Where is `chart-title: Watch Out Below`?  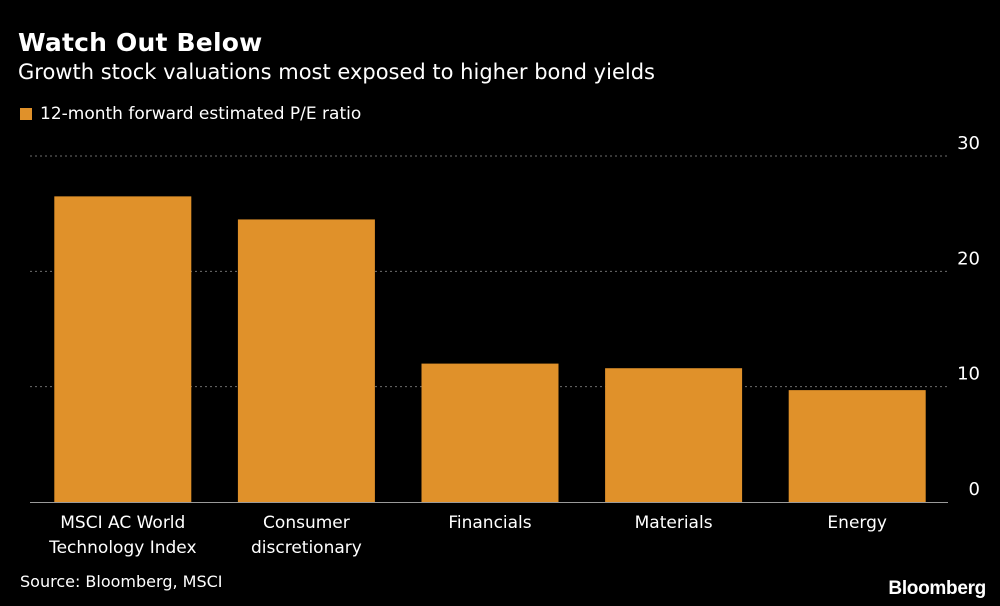 chart-title: Watch Out Below is located at coordinates (140, 42).